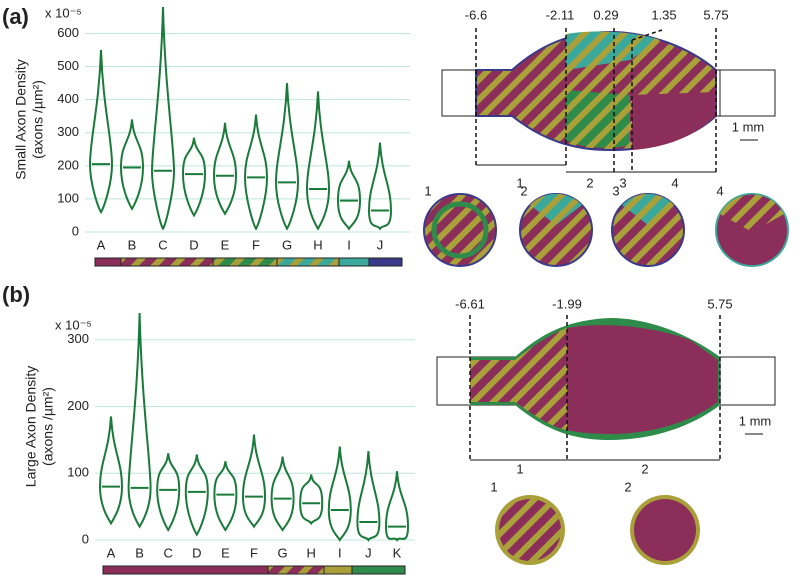 The width and height of the screenshot is (800, 577). I want to click on position-label: -6.61, so click(470, 303).